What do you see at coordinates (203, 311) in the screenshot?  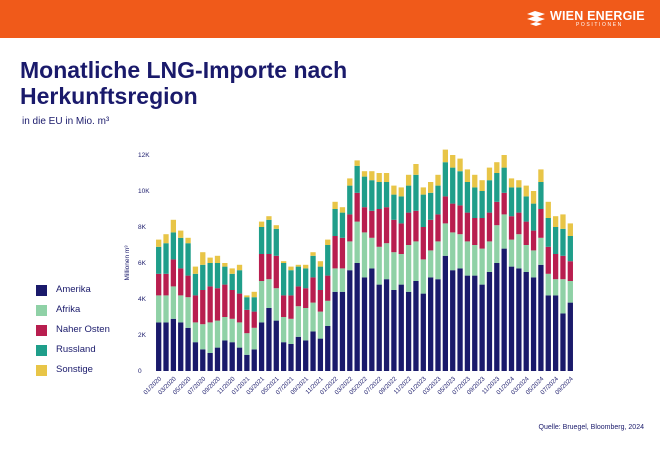 I see `bar-stack-07-2020` at bounding box center [203, 311].